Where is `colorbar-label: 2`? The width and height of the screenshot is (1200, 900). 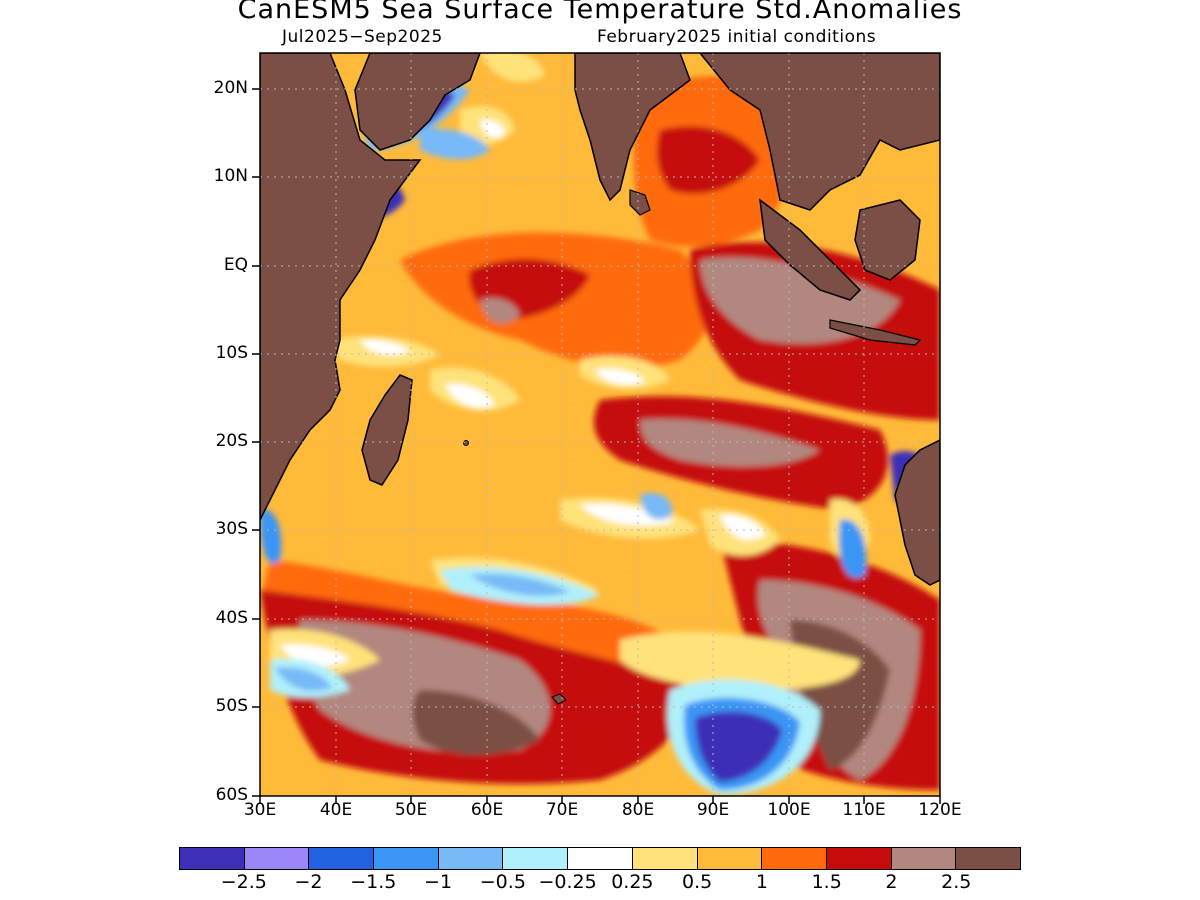
colorbar-label: 2 is located at coordinates (891, 882).